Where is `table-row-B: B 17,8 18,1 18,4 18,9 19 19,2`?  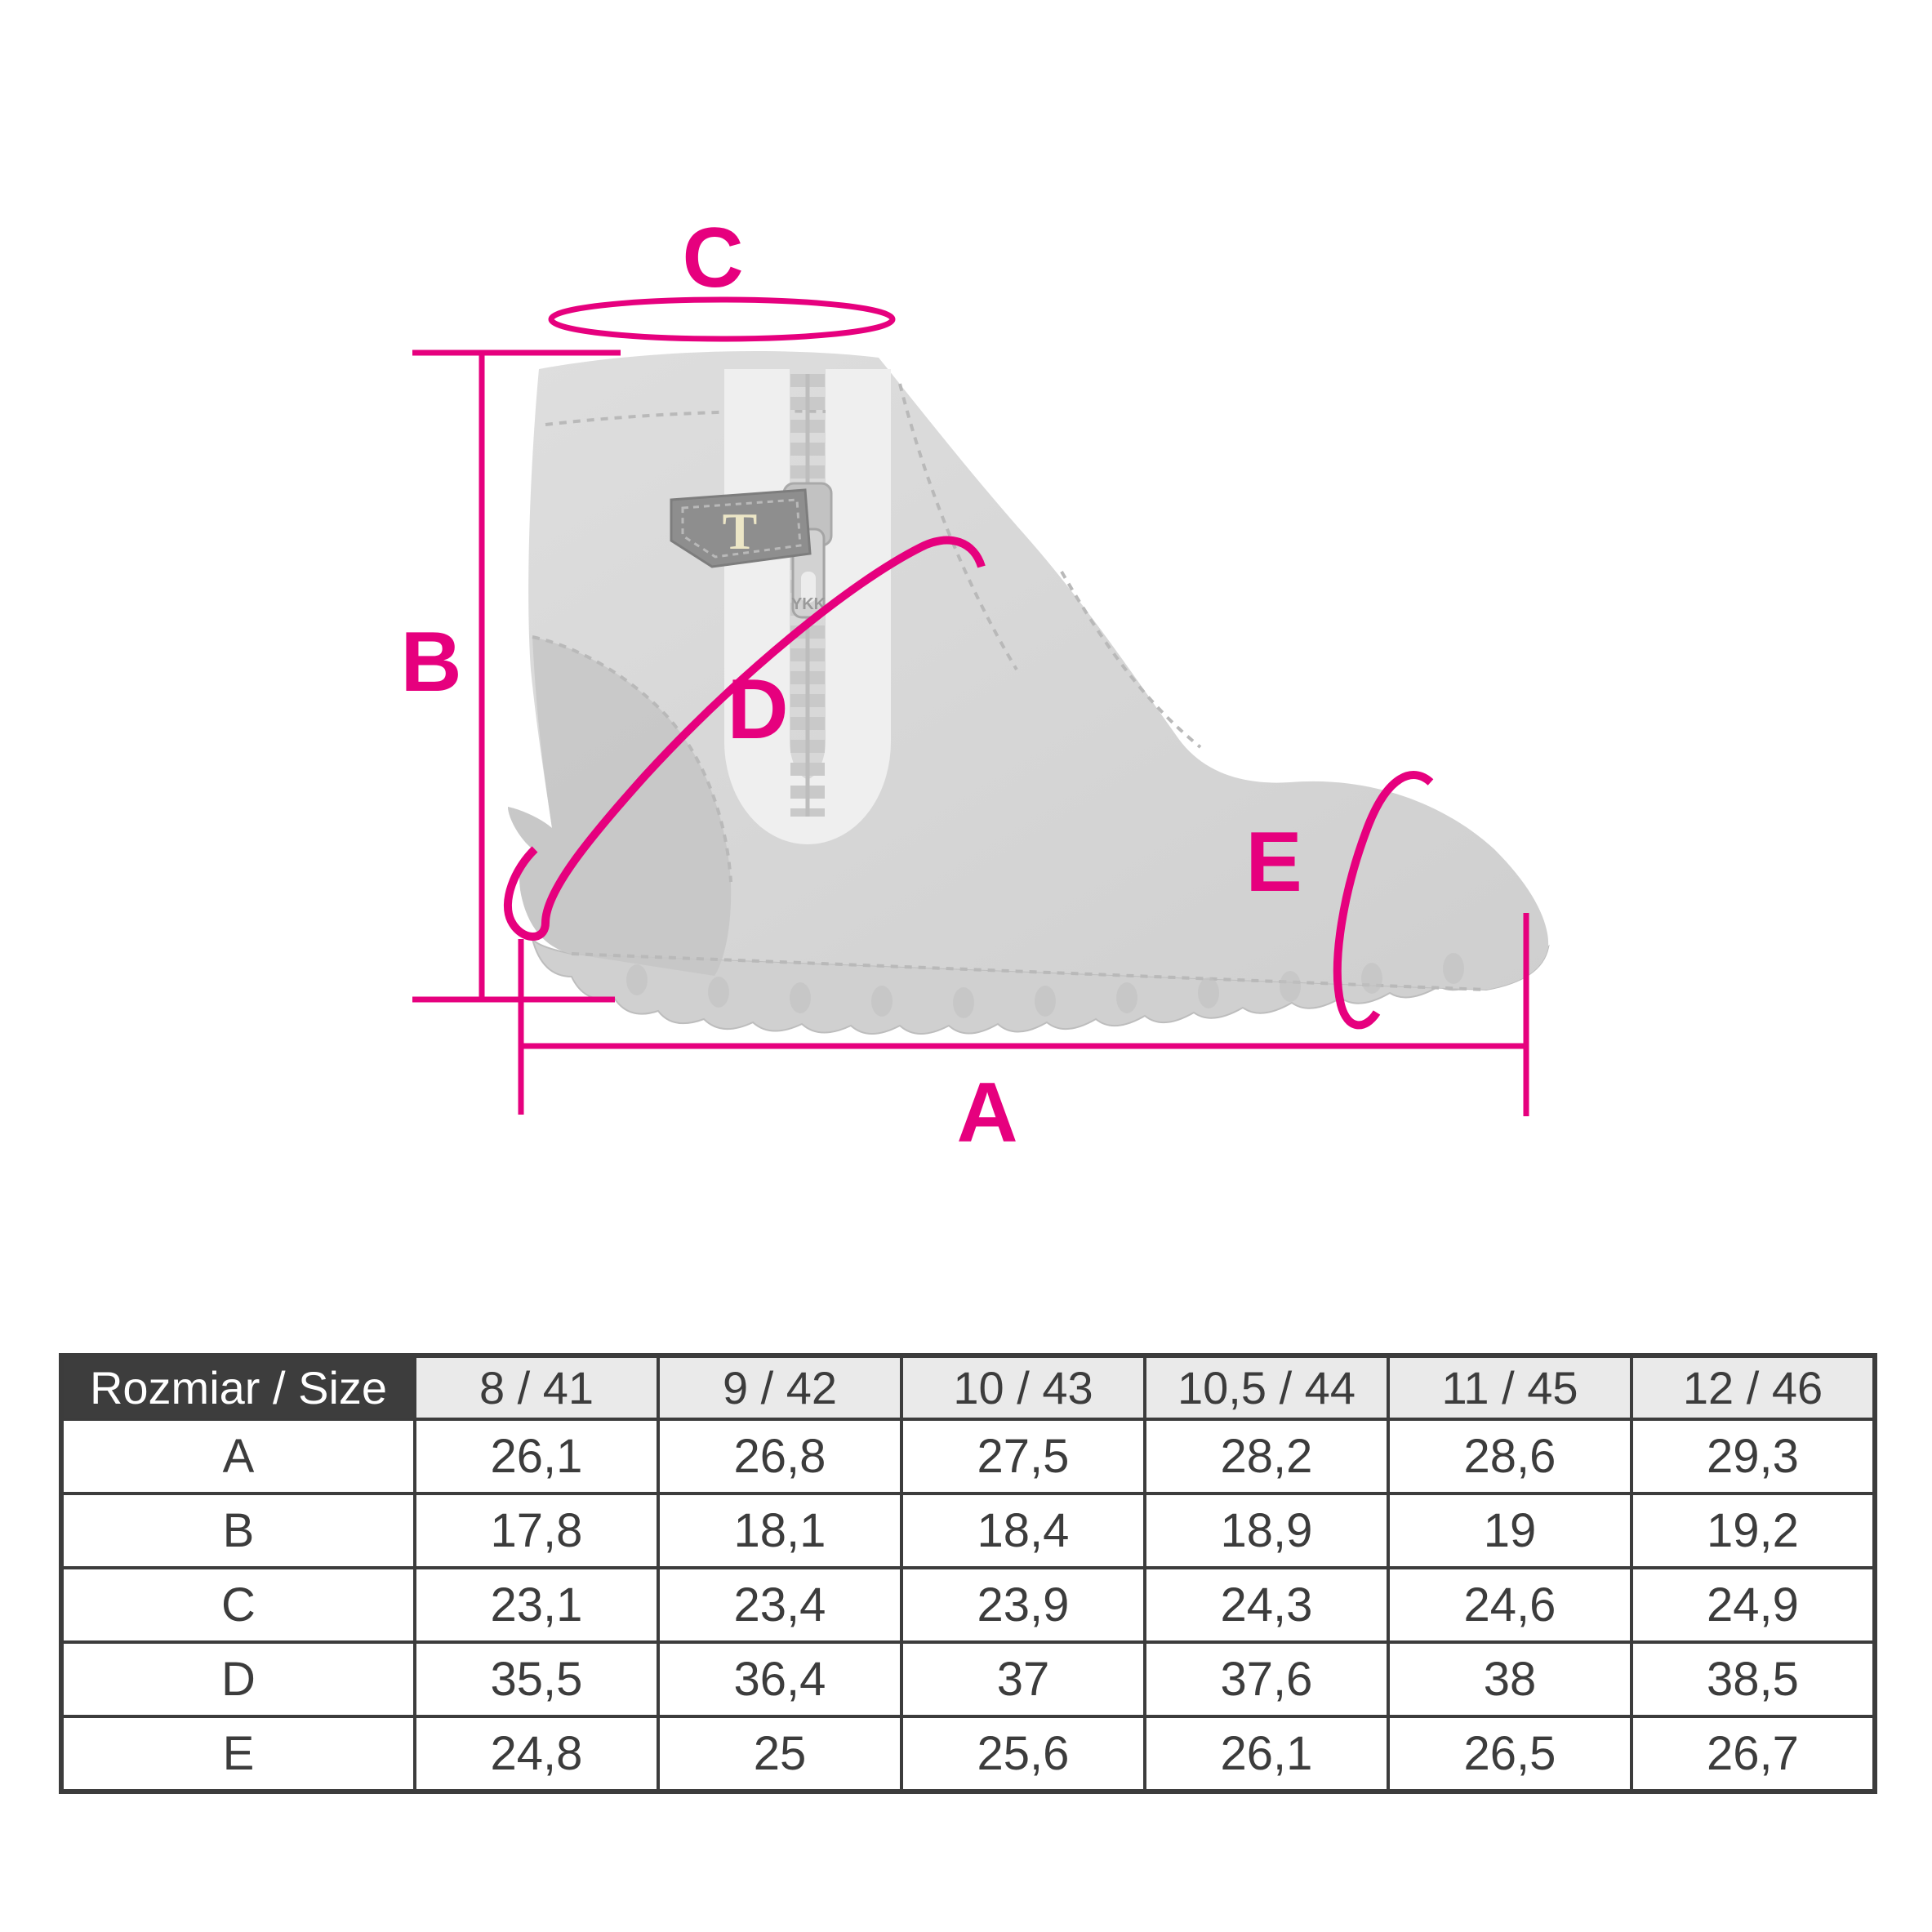 table-row-B: B 17,8 18,1 18,4 18,9 19 19,2 is located at coordinates (968, 1530).